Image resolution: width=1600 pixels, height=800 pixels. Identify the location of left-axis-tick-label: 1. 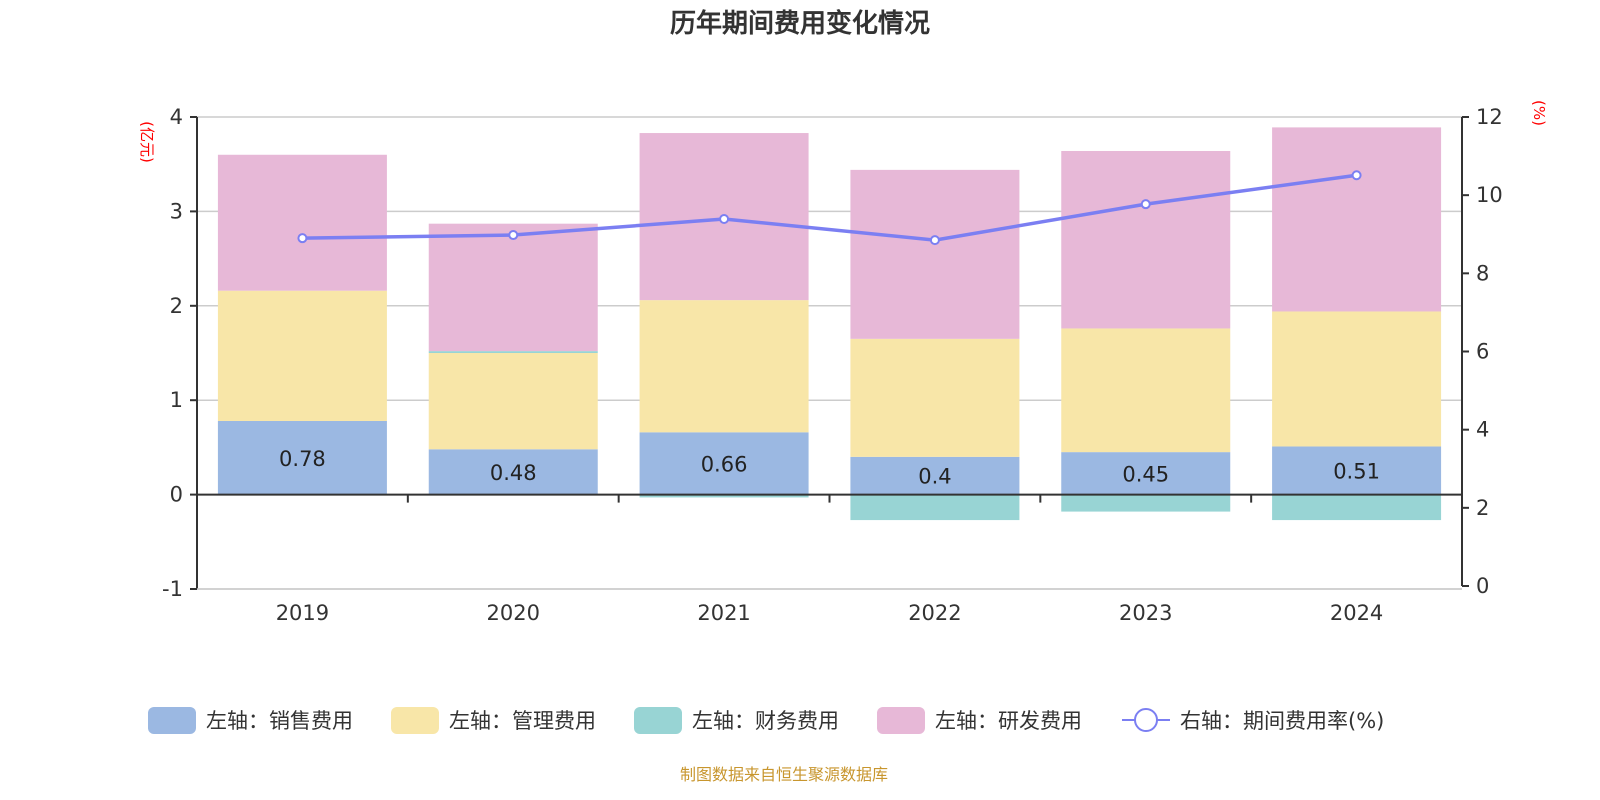
(176, 400).